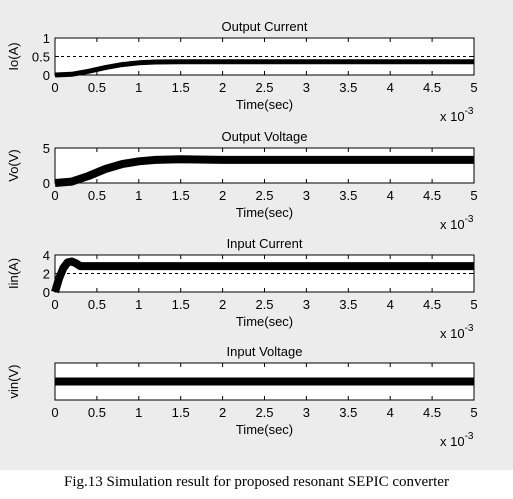 The height and width of the screenshot is (499, 513). I want to click on y-tick-label: 0.5, so click(41, 57).